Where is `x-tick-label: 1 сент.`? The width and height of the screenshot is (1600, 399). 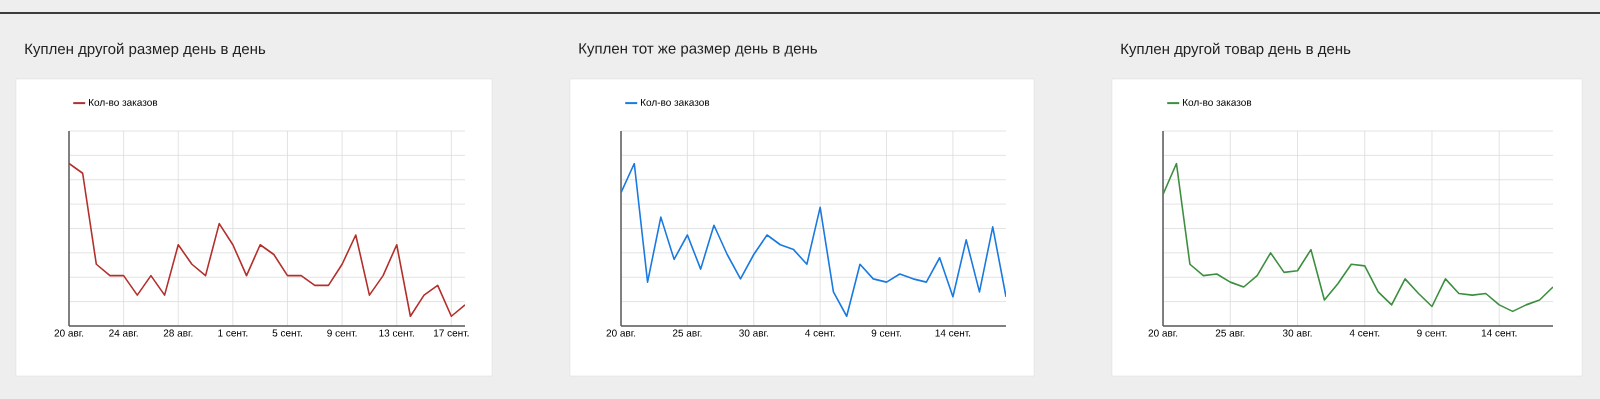 x-tick-label: 1 сент. is located at coordinates (233, 333).